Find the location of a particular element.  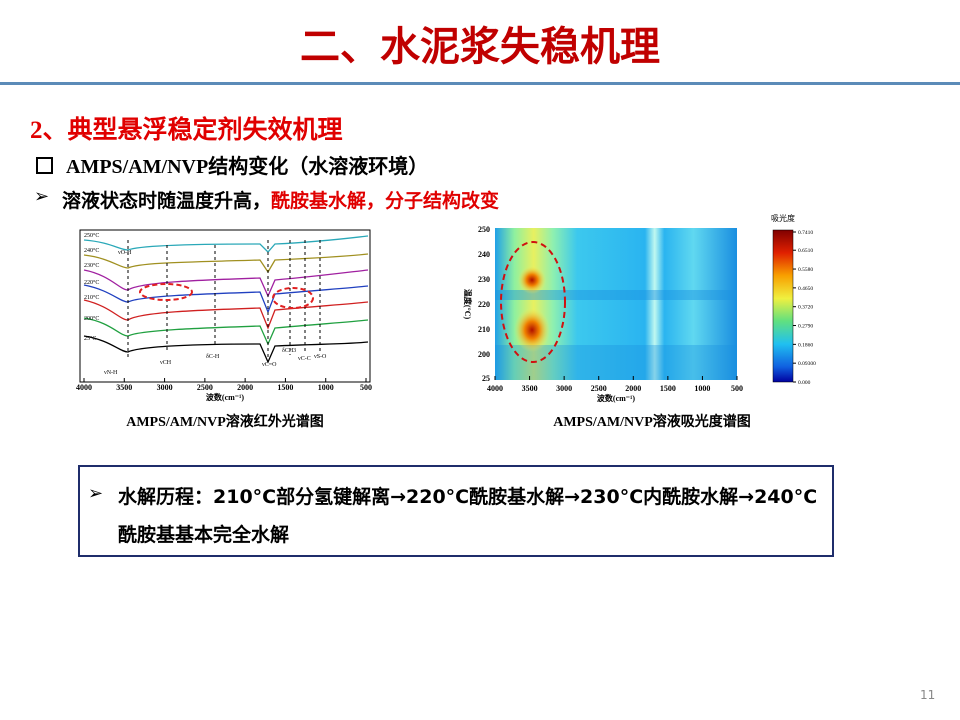

peak-label: δCH3 is located at coordinates (289, 351).